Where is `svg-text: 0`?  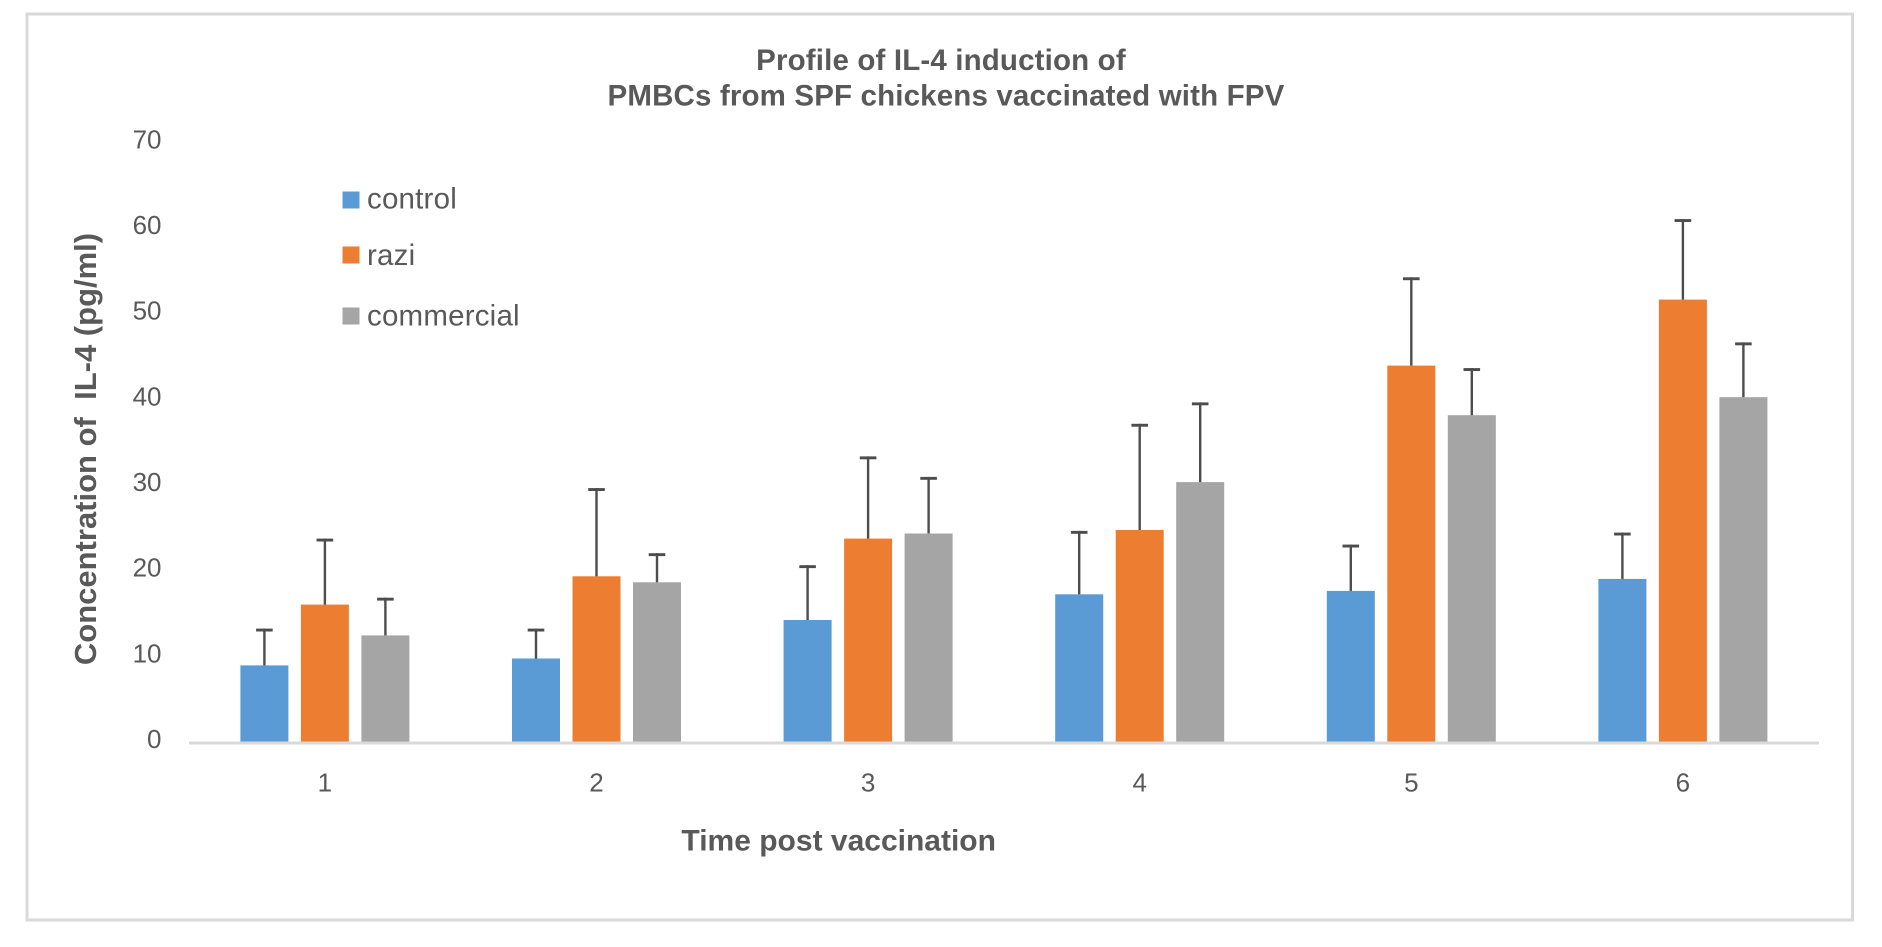
svg-text: 0 is located at coordinates (154, 739).